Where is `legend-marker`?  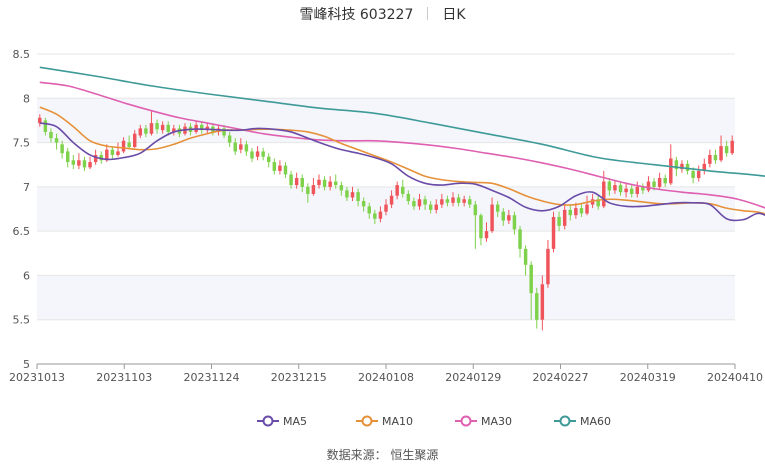 legend-marker is located at coordinates (268, 421).